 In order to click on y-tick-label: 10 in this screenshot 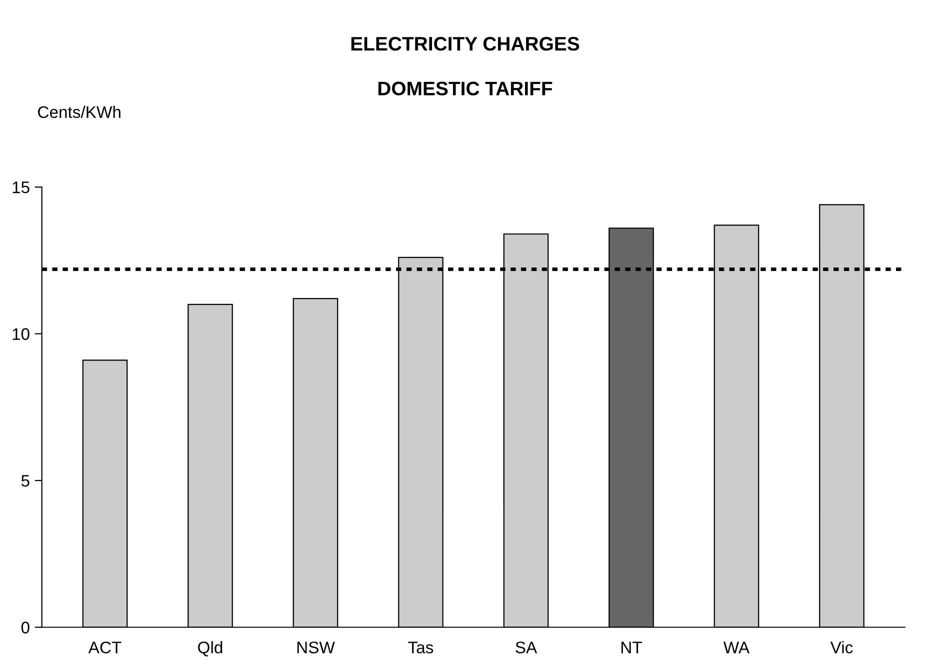, I will do `click(21, 334)`.